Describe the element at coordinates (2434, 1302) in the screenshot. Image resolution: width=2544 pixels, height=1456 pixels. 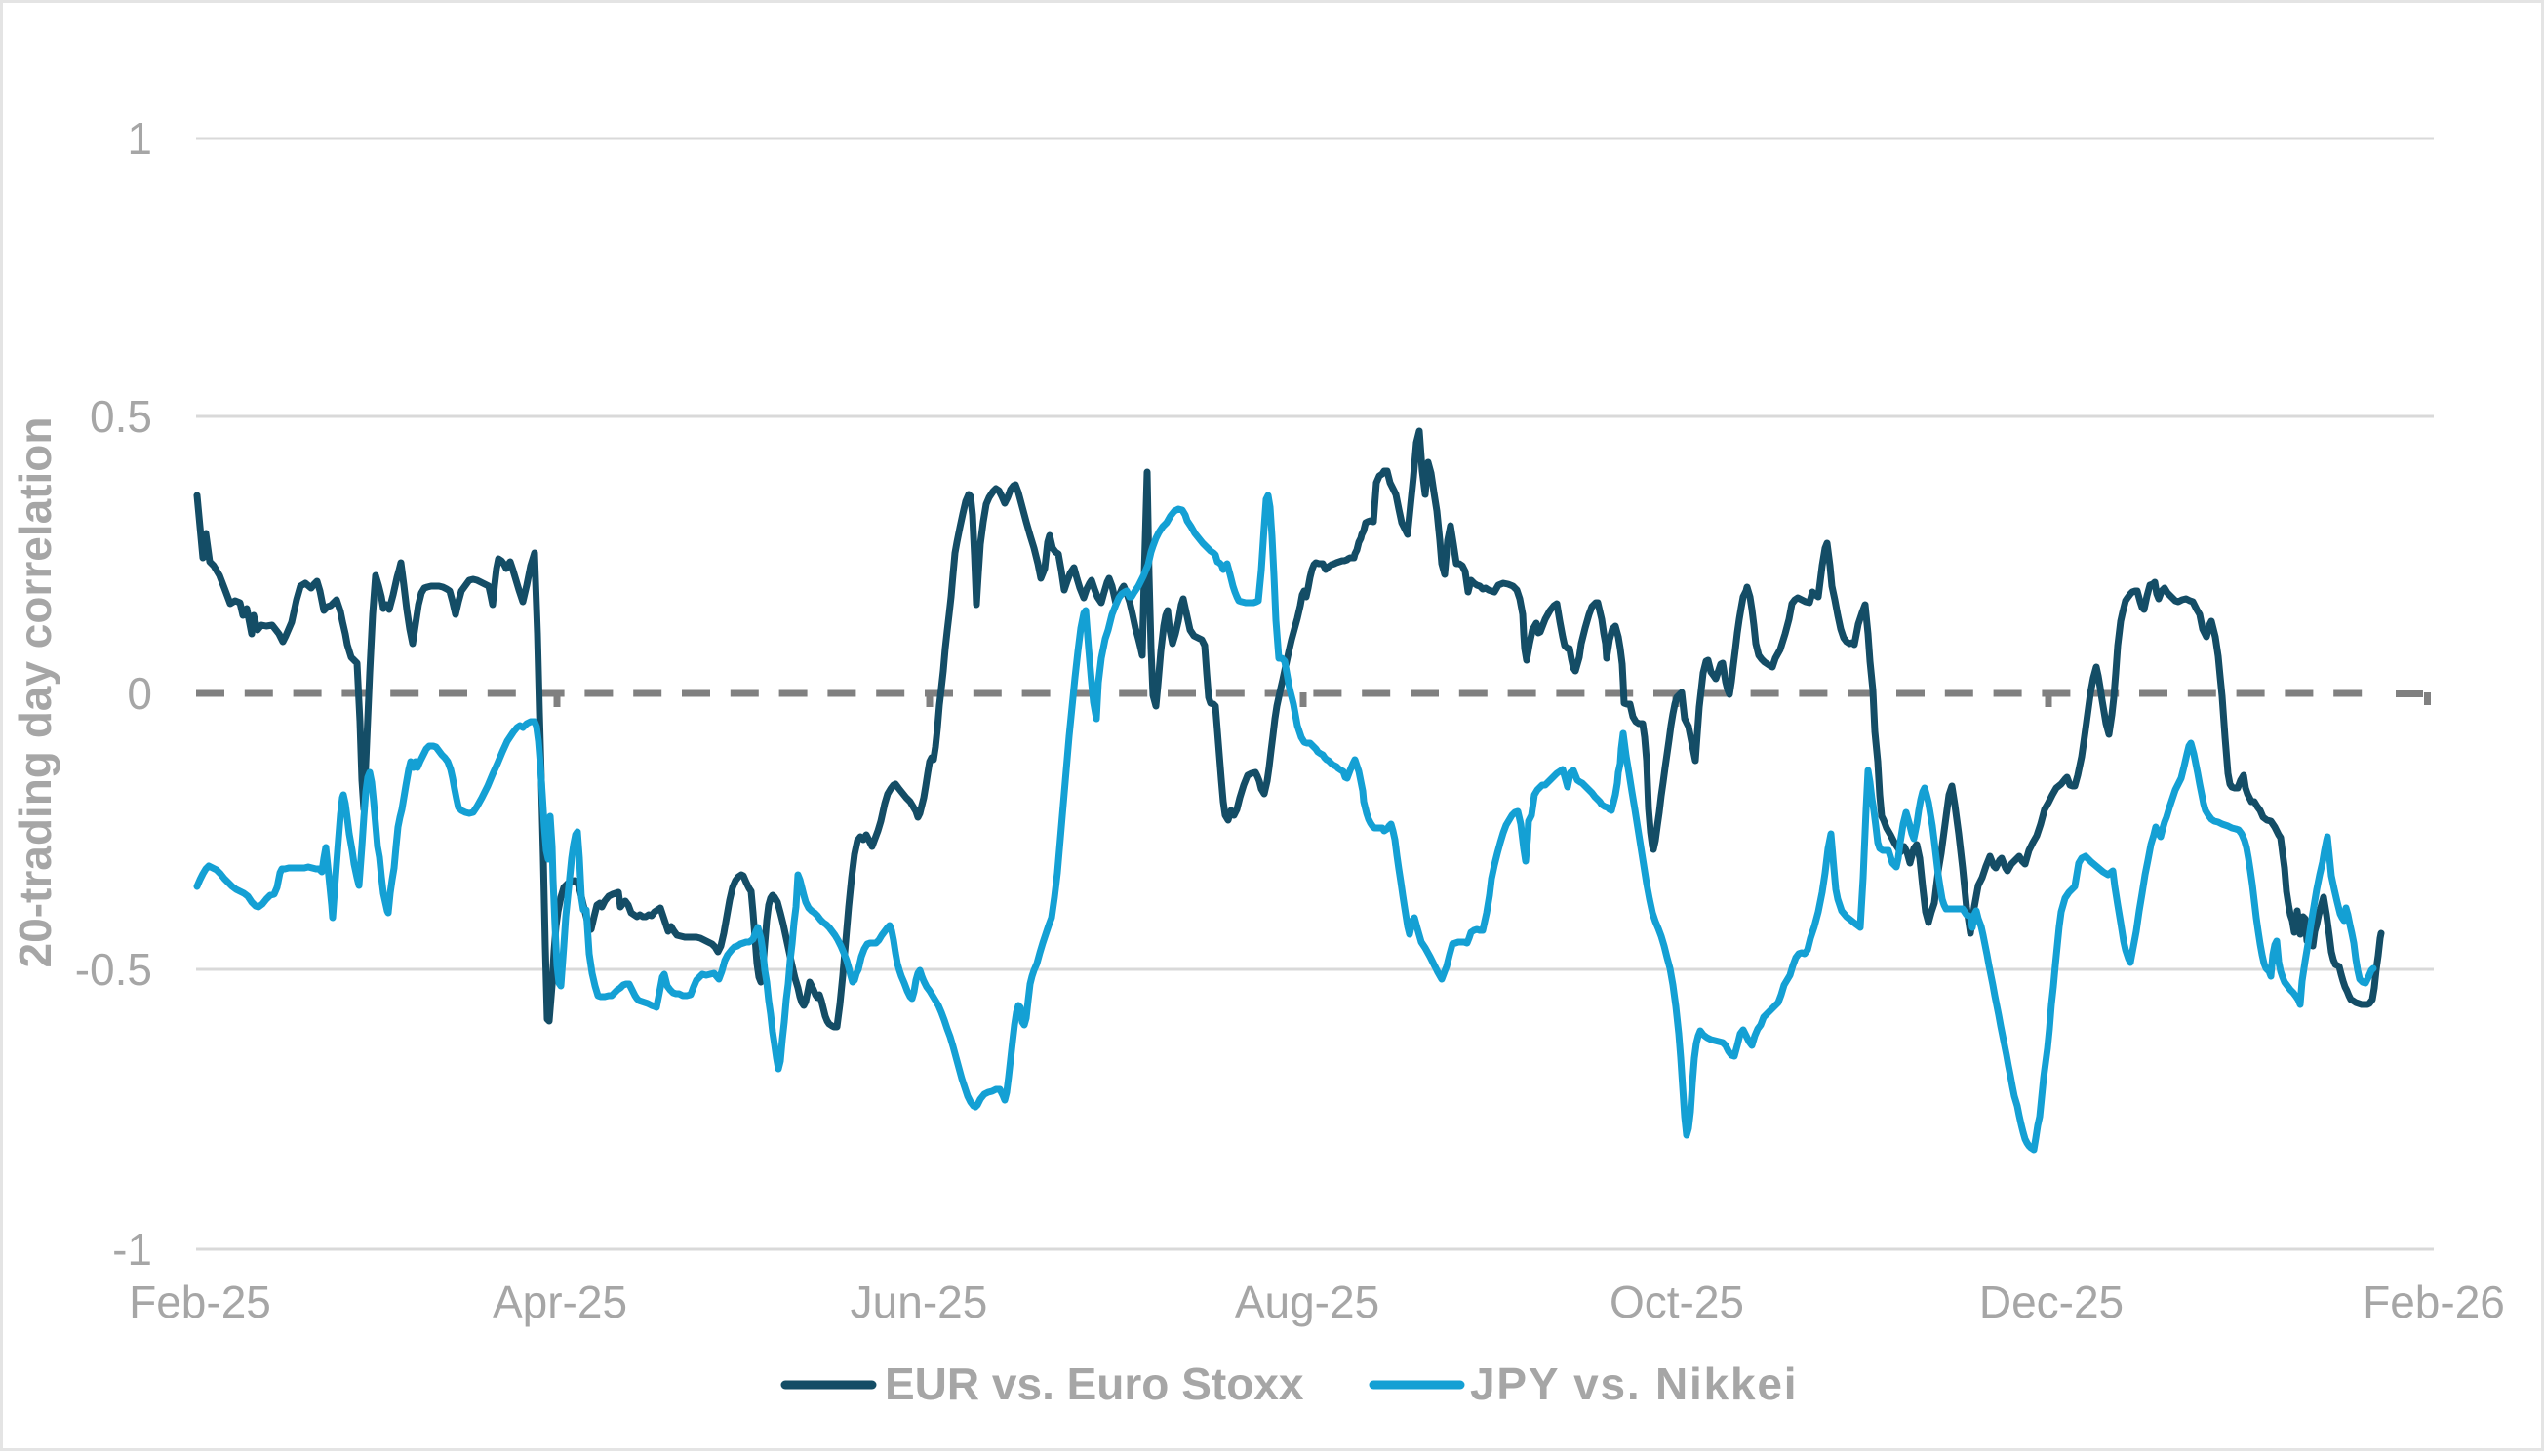
I see `svg-text: Feb-26` at that location.